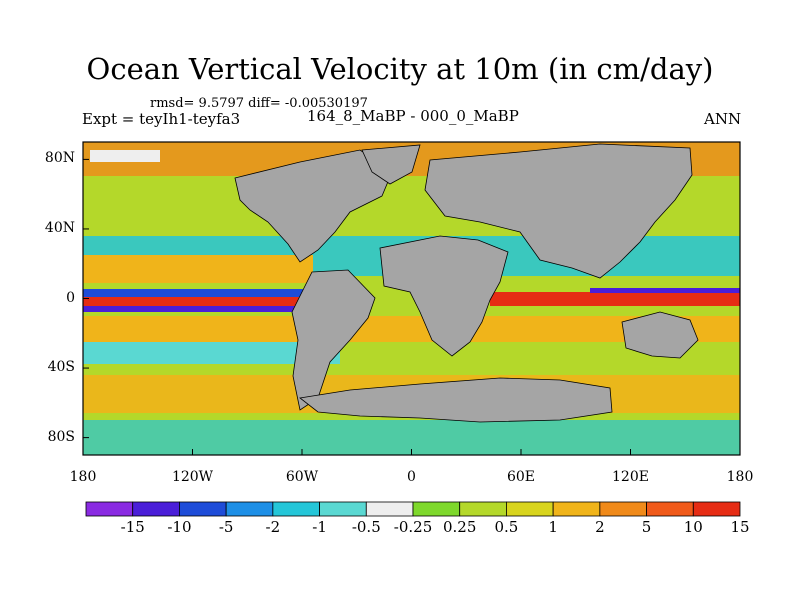 Image resolution: width=800 pixels, height=600 pixels. I want to click on colorbar, so click(413, 509).